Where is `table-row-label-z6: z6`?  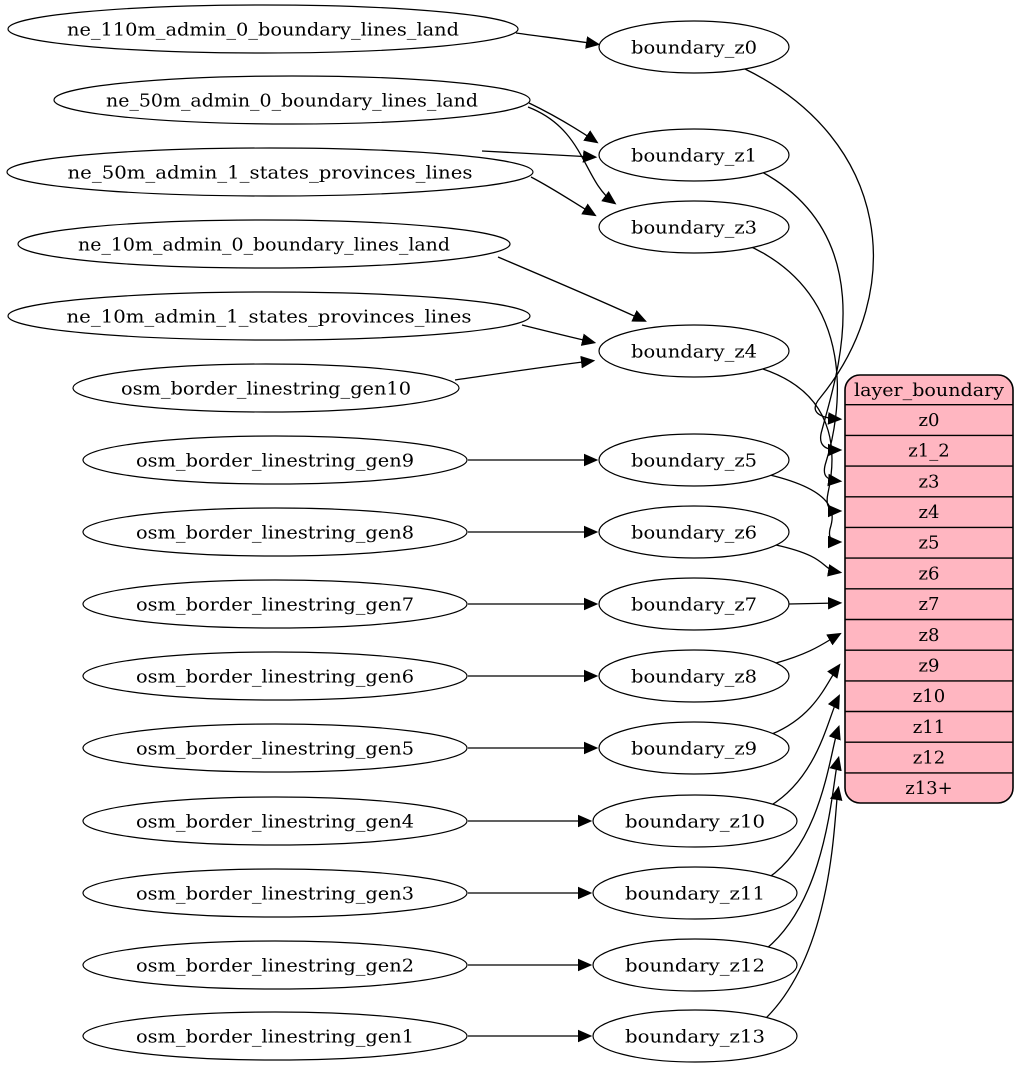
table-row-label-z6: z6 is located at coordinates (929, 573).